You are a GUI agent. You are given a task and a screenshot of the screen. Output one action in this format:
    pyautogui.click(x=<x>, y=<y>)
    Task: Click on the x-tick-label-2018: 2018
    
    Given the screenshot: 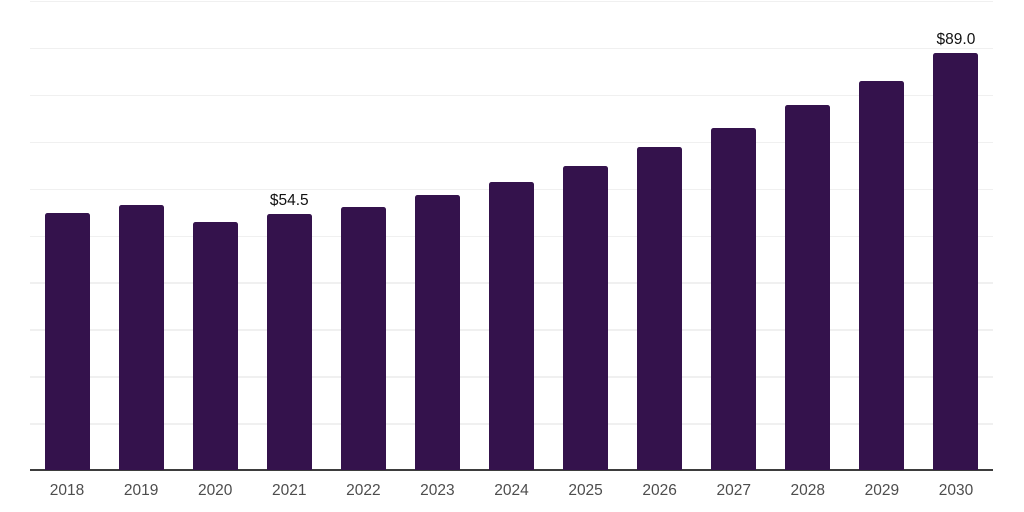 What is the action you would take?
    pyautogui.click(x=67, y=490)
    